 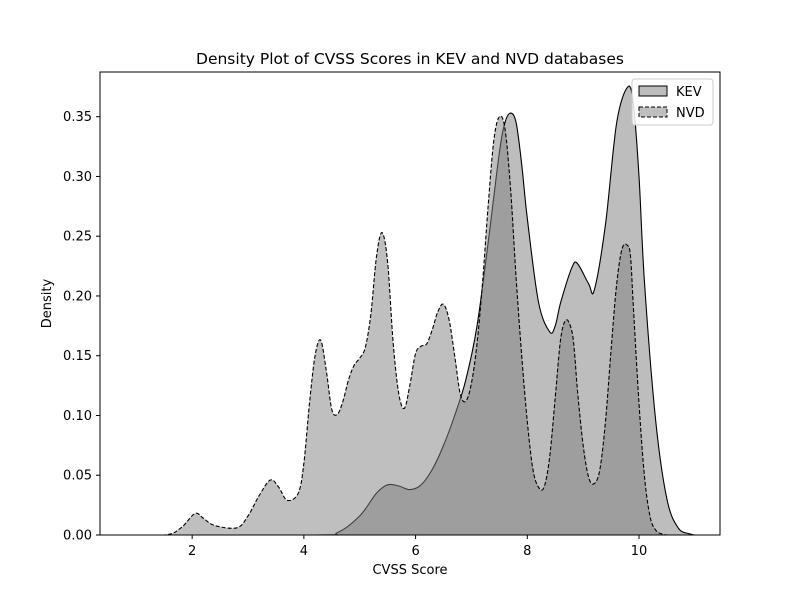 I want to click on legend: KEV NVD, so click(x=672, y=102).